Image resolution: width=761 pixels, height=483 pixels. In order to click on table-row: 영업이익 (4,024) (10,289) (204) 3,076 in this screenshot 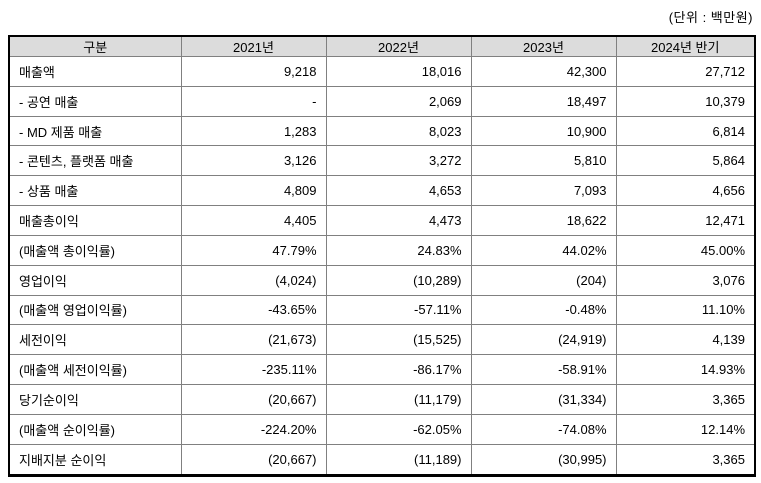, I will do `click(382, 280)`.